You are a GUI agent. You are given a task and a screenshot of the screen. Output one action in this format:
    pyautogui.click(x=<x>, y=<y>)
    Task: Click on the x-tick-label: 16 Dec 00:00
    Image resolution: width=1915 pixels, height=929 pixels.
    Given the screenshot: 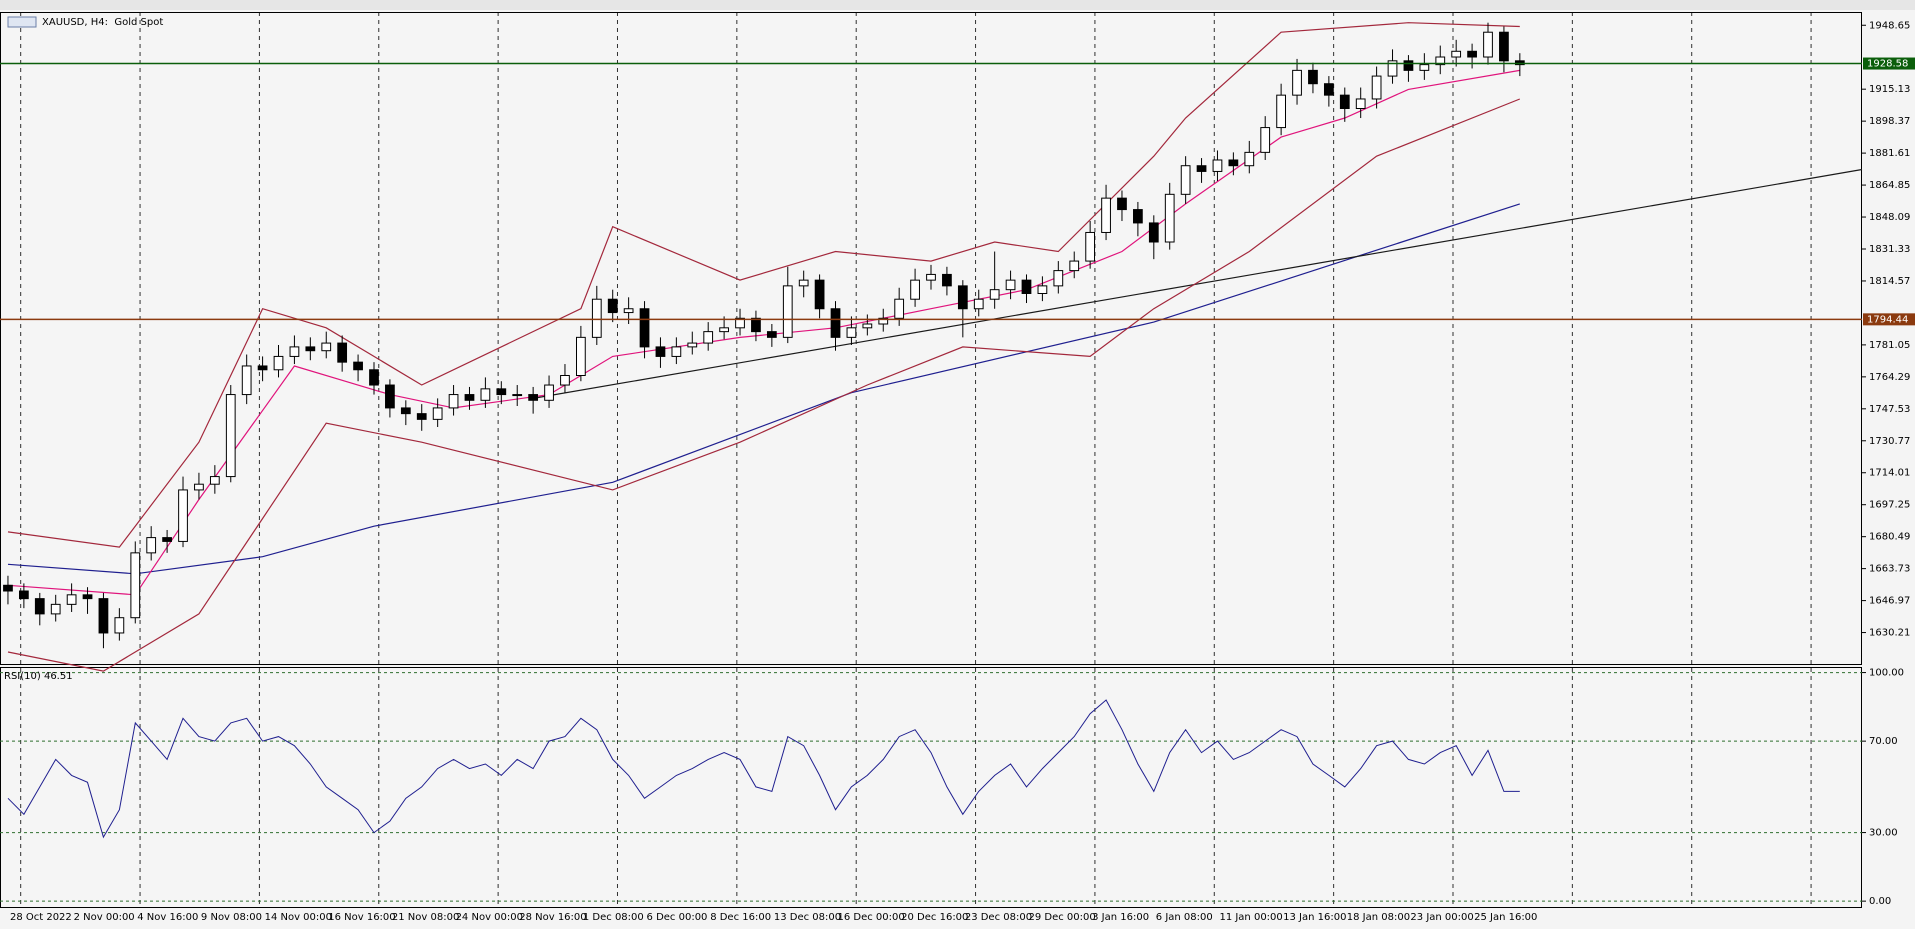 What is the action you would take?
    pyautogui.click(x=871, y=917)
    